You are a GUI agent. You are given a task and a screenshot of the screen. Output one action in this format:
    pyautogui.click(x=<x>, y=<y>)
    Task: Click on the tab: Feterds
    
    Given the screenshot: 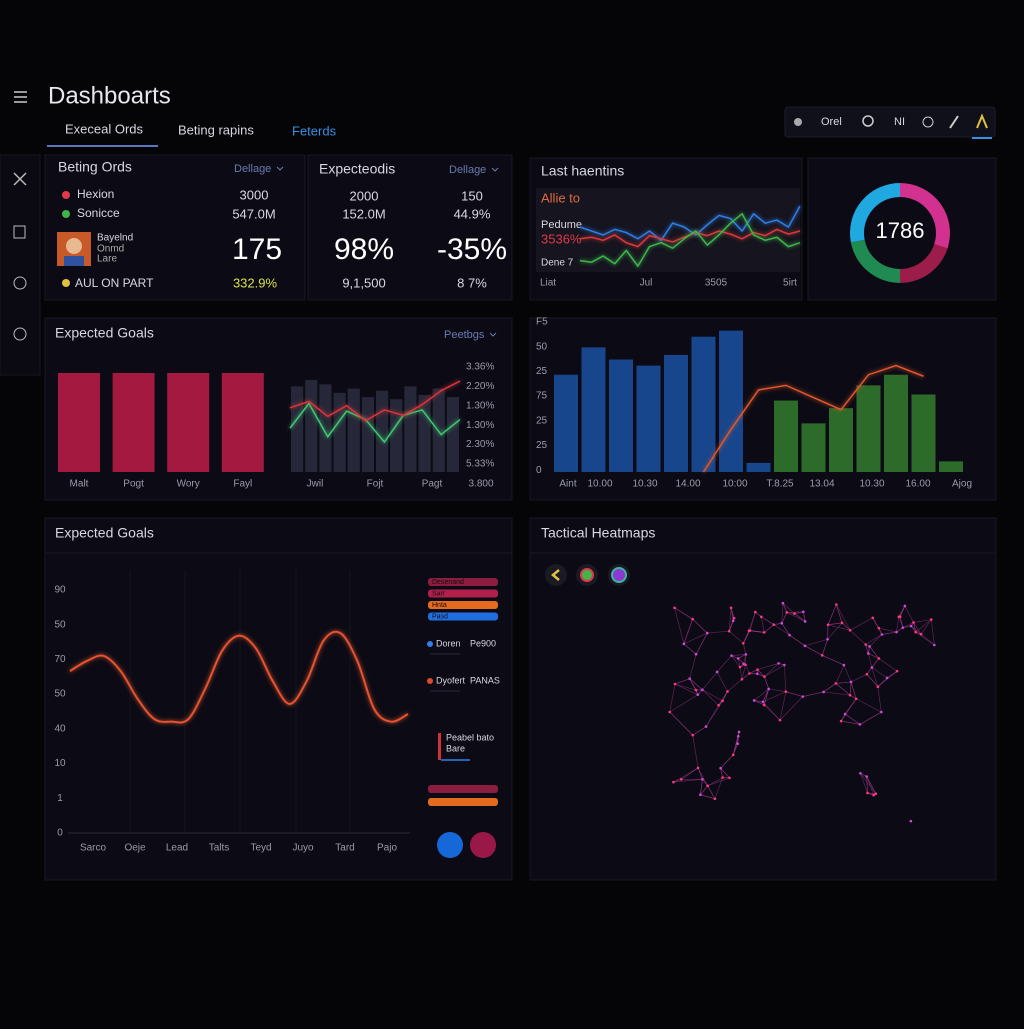 What is the action you would take?
    pyautogui.click(x=314, y=130)
    